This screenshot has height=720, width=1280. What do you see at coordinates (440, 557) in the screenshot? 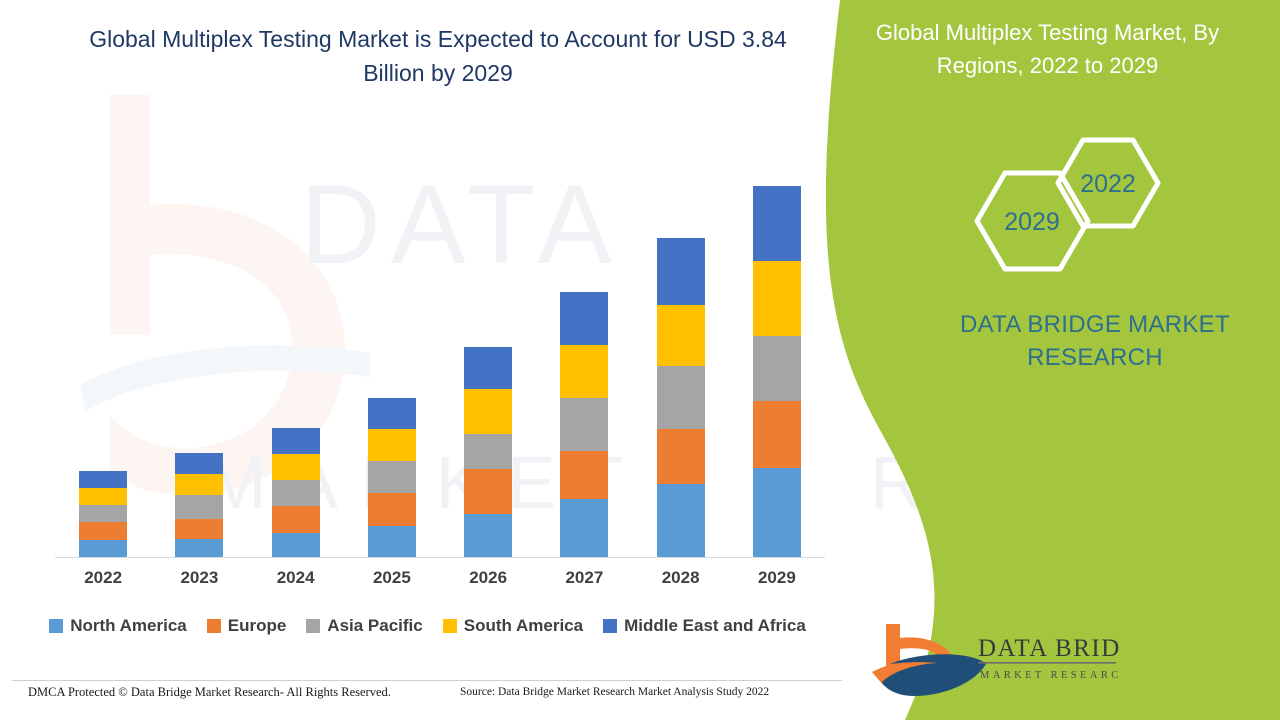
I see `x-axis-line` at bounding box center [440, 557].